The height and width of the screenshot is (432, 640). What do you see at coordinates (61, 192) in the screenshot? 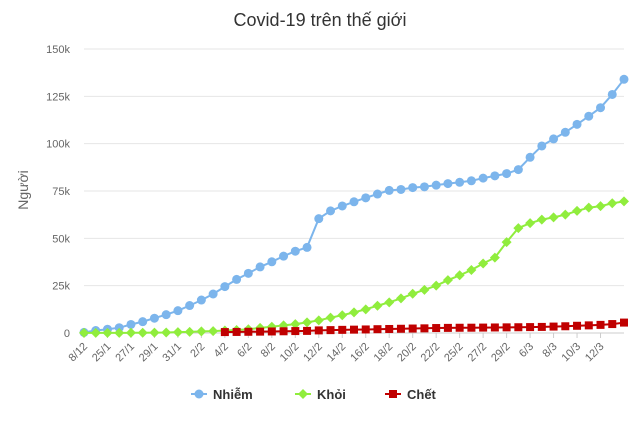
I see `y-tick-label: 75k` at bounding box center [61, 192].